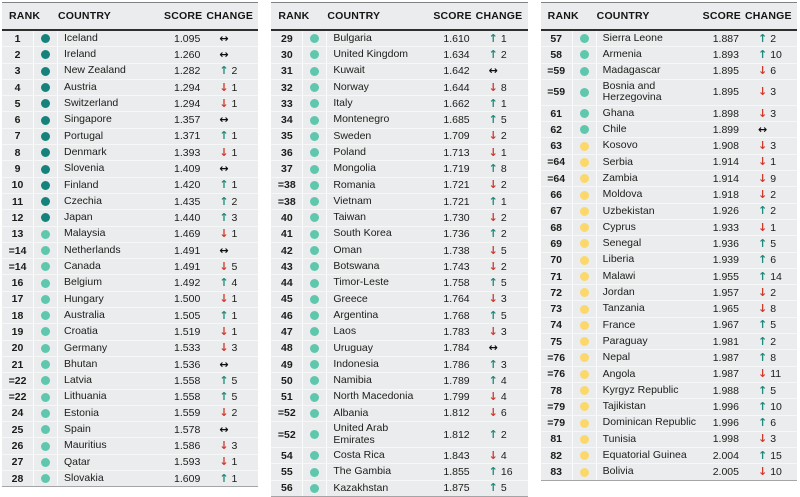  I want to click on score-cell: 1.981, so click(725, 341).